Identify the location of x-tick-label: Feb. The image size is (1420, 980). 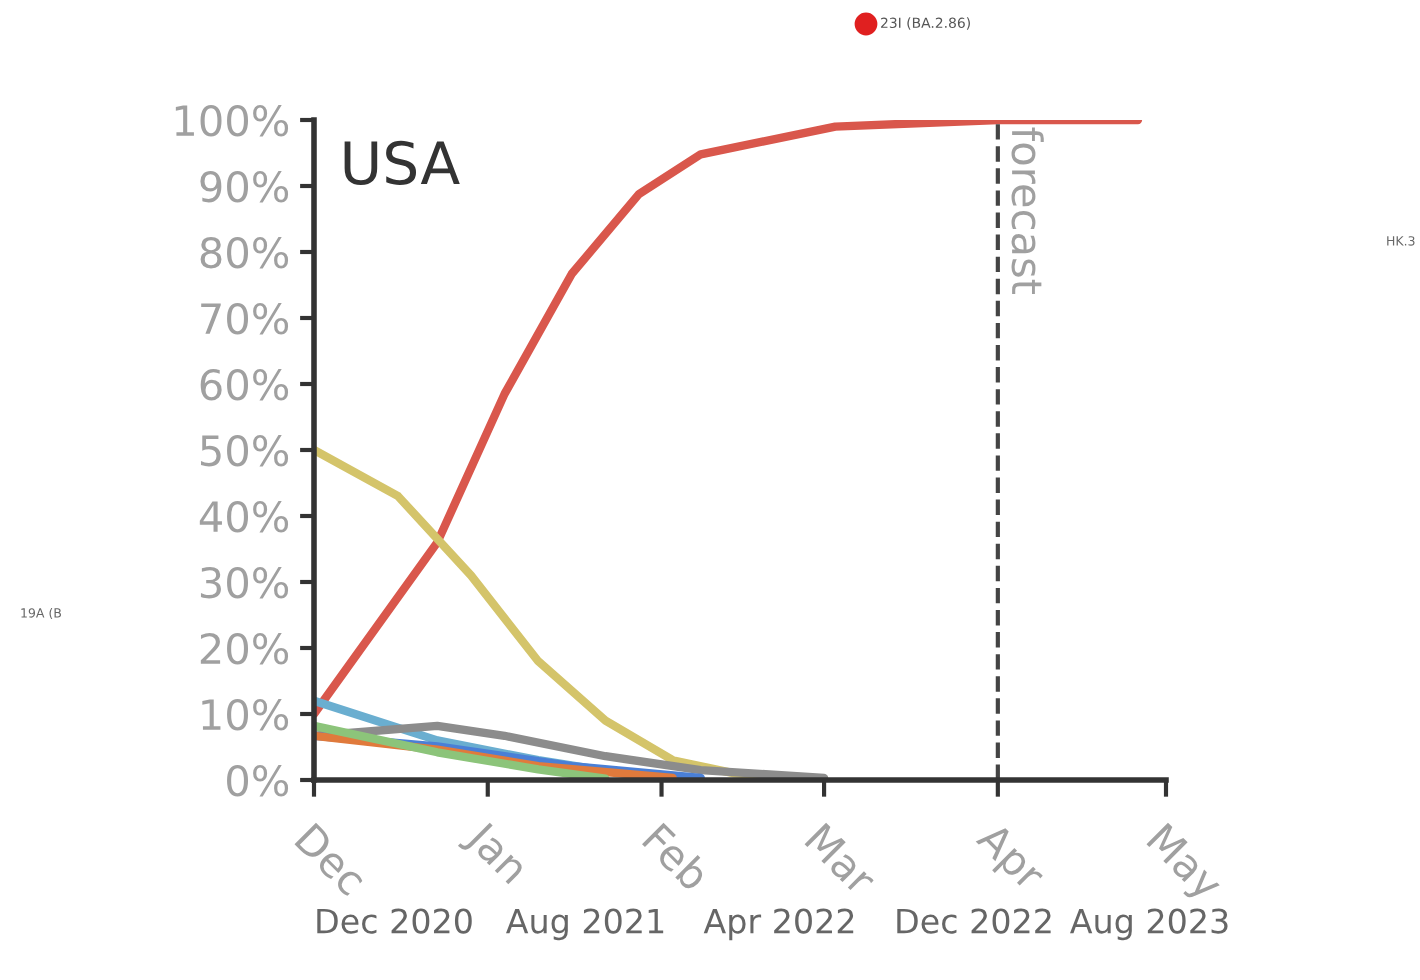
(677, 857).